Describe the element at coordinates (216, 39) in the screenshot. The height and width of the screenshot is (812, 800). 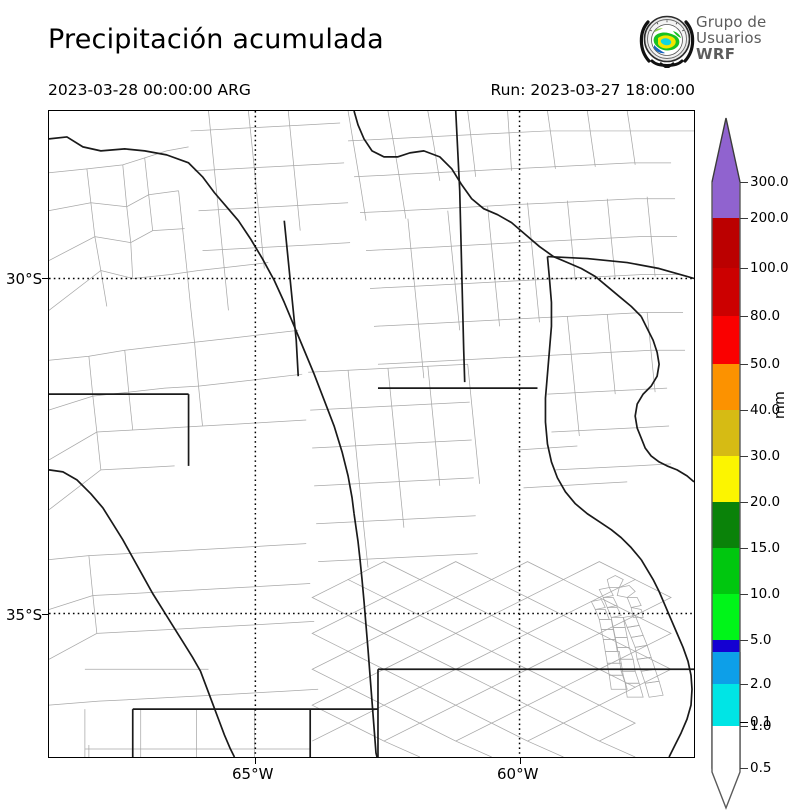
I see `page-title: Precipitación acumulada` at that location.